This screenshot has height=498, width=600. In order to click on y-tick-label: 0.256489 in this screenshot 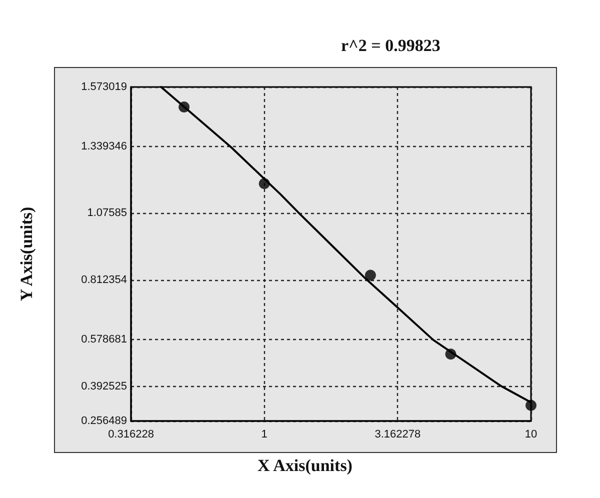, I will do `click(104, 421)`.